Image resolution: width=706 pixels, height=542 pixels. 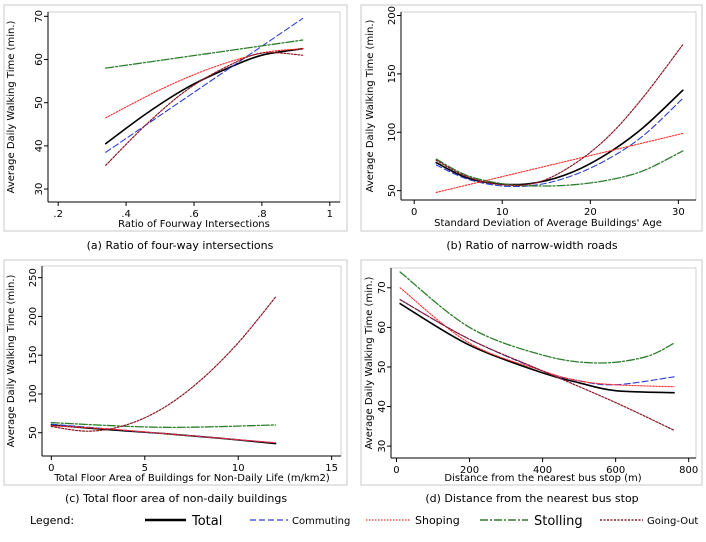 What do you see at coordinates (330, 214) in the screenshot?
I see `x-tick-label: 1` at bounding box center [330, 214].